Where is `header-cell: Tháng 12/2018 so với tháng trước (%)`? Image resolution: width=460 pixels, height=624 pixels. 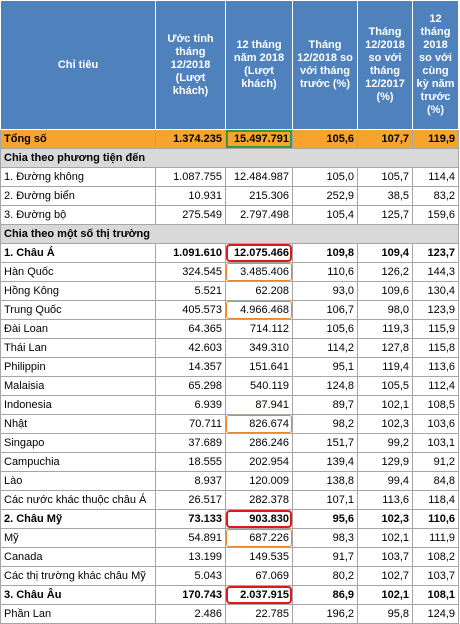 header-cell: Tháng 12/2018 so với tháng trước (%) is located at coordinates (325, 65).